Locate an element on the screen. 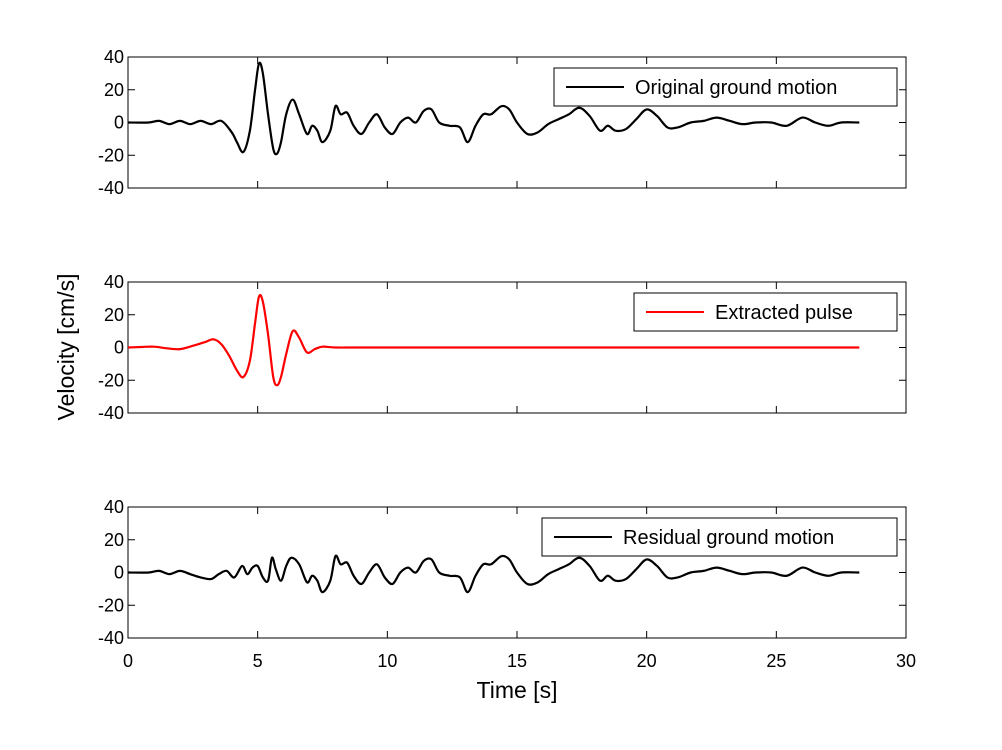 The width and height of the screenshot is (1002, 750). x-tick-label: 25 is located at coordinates (776, 661).